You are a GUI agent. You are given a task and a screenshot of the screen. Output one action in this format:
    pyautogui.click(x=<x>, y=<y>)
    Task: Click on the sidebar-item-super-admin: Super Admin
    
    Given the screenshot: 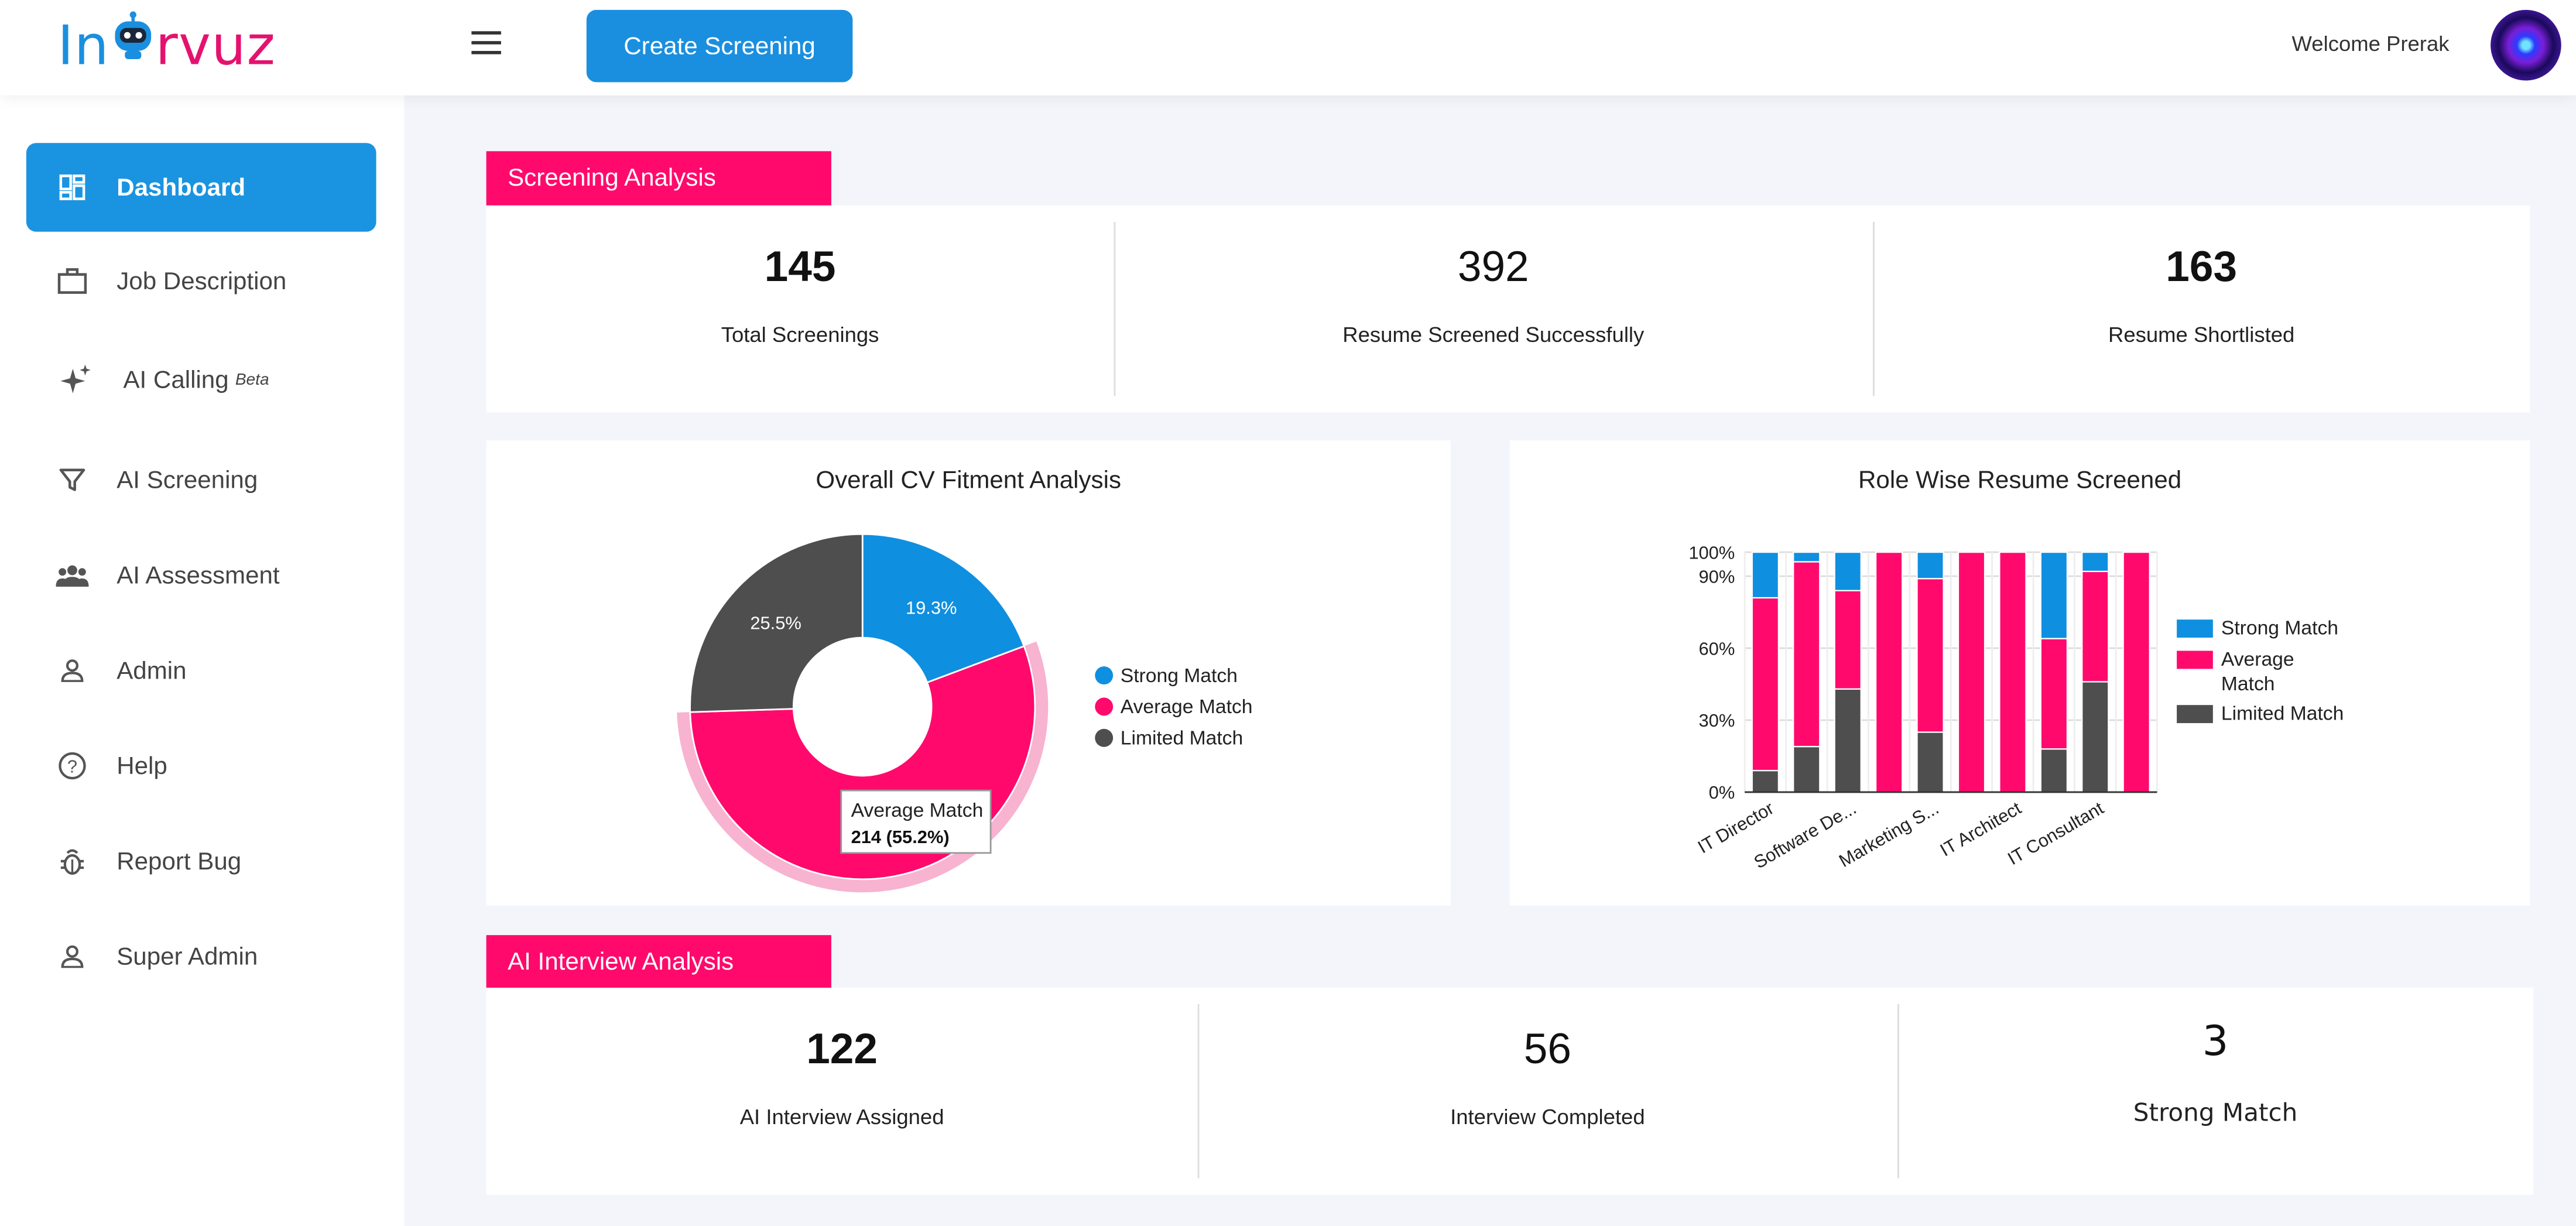 What is the action you would take?
    pyautogui.click(x=201, y=956)
    